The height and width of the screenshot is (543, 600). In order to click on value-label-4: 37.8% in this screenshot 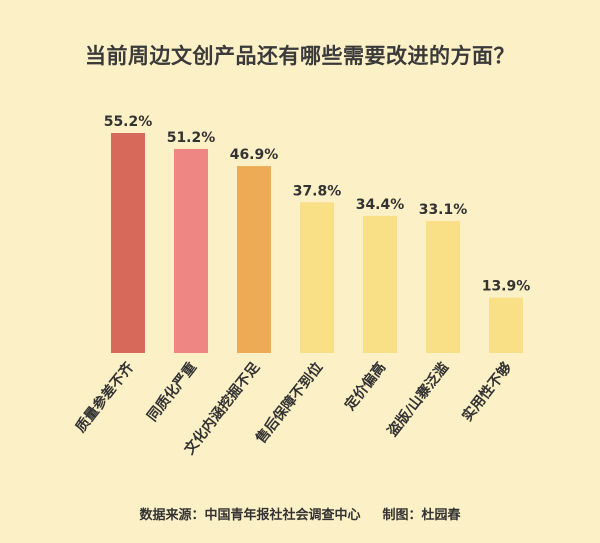, I will do `click(317, 191)`.